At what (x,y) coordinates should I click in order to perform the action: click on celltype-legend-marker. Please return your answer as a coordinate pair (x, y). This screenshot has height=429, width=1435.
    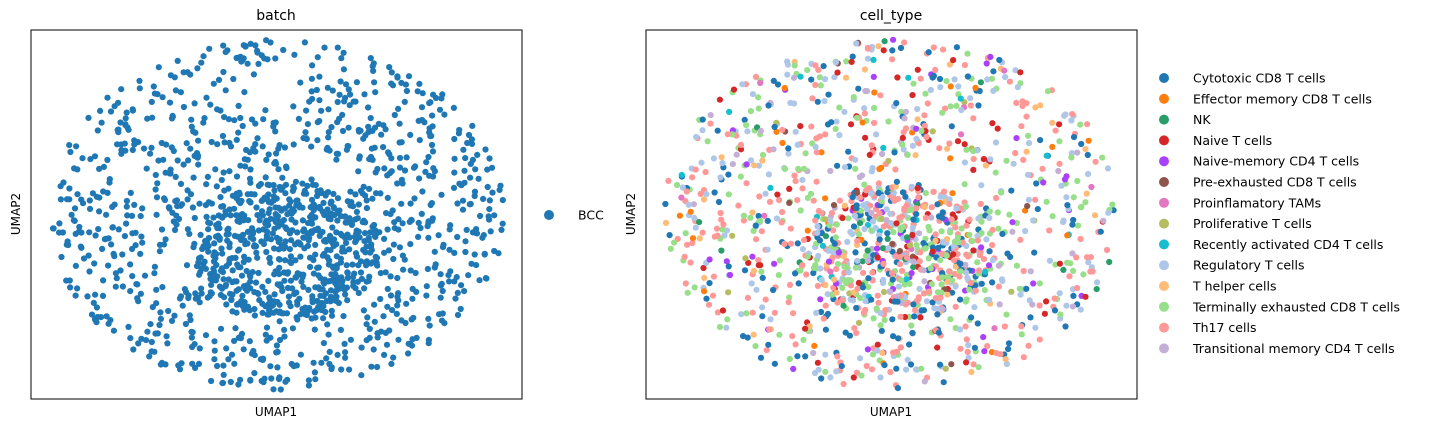
    Looking at the image, I should click on (1164, 306).